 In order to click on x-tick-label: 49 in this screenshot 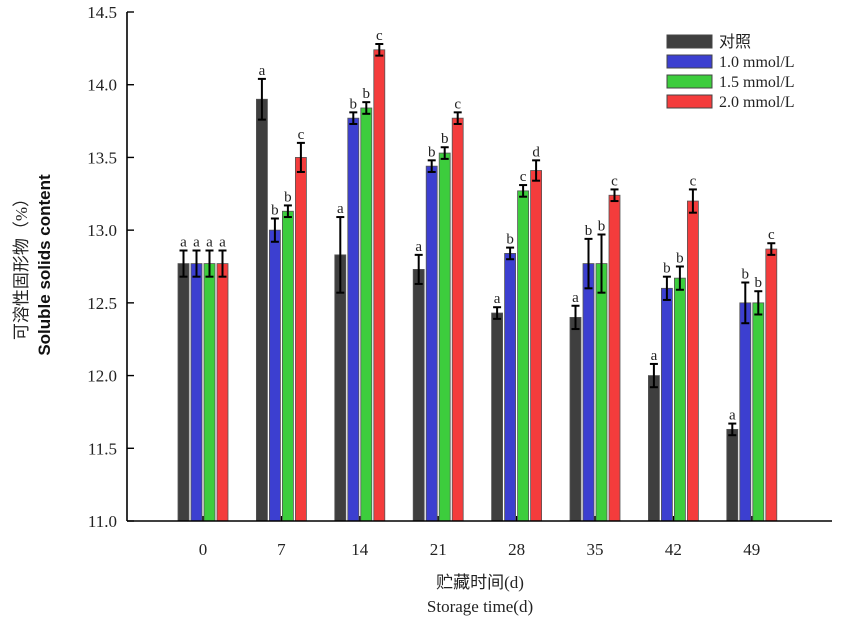, I will do `click(751, 549)`.